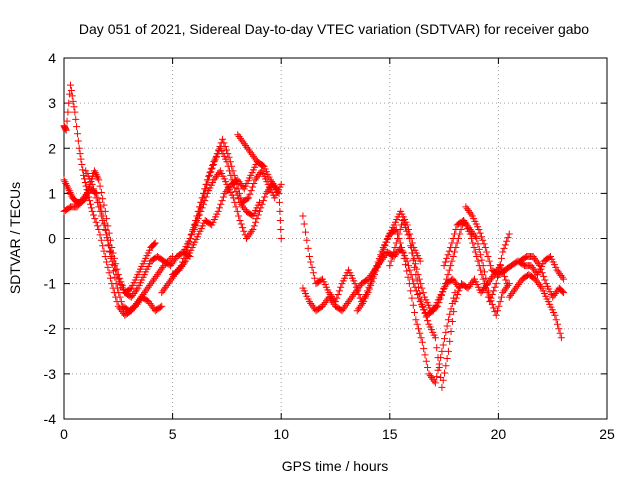  I want to click on series-track-m, so click(448, 303).